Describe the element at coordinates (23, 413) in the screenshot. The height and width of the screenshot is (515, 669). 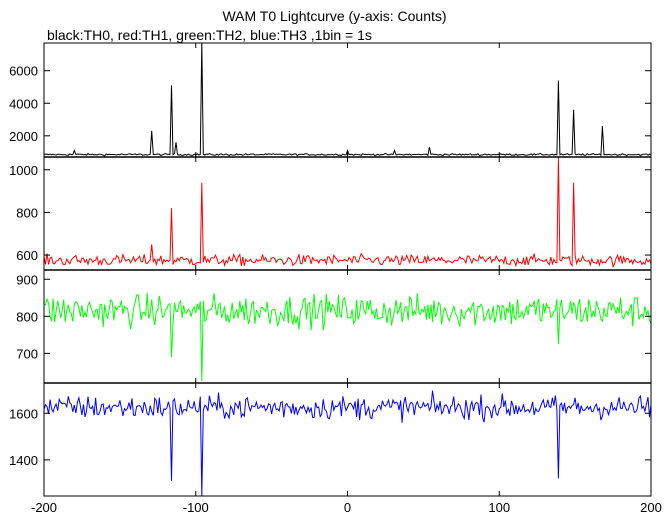
I see `y-tick-label: 1600` at that location.